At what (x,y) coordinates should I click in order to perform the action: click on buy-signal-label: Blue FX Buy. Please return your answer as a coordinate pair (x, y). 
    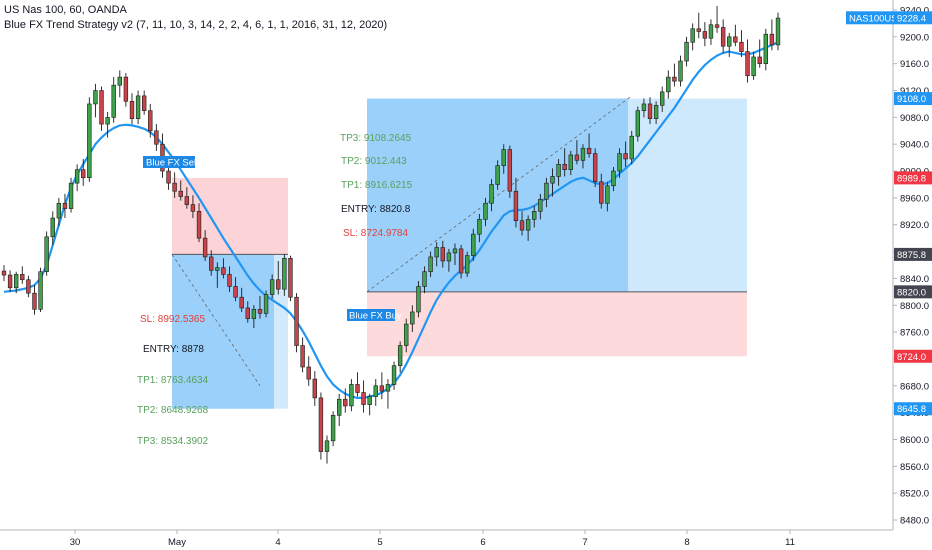
    Looking at the image, I should click on (375, 316).